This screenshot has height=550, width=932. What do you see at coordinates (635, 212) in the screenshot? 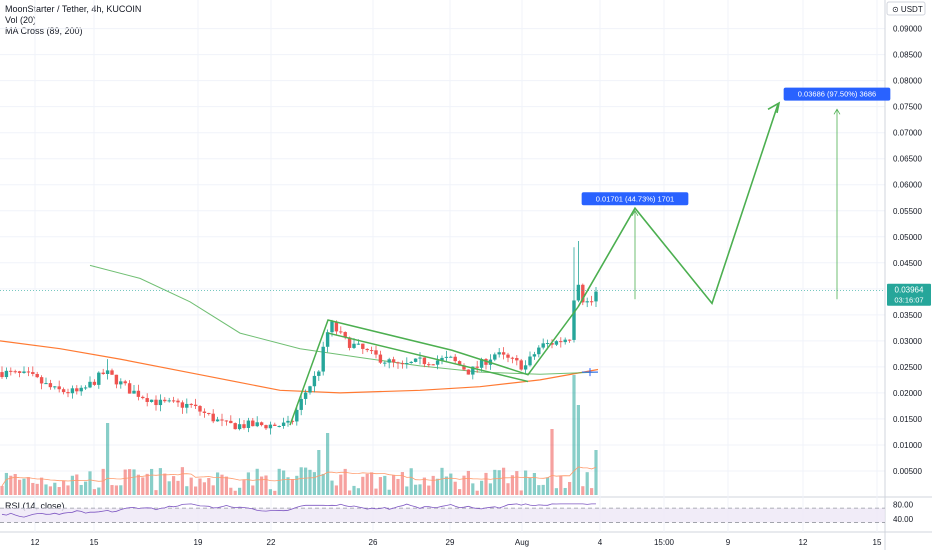
I see `measure-arrow-1-head` at bounding box center [635, 212].